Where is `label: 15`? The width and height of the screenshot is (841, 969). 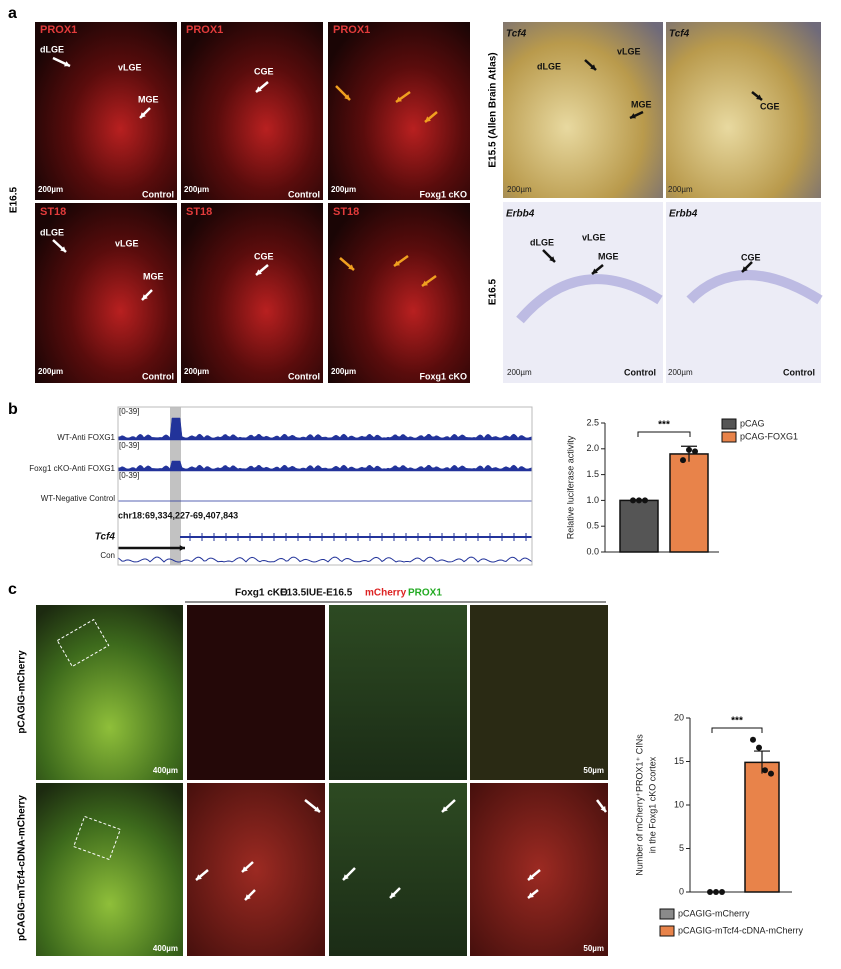
label: 15 is located at coordinates (679, 761).